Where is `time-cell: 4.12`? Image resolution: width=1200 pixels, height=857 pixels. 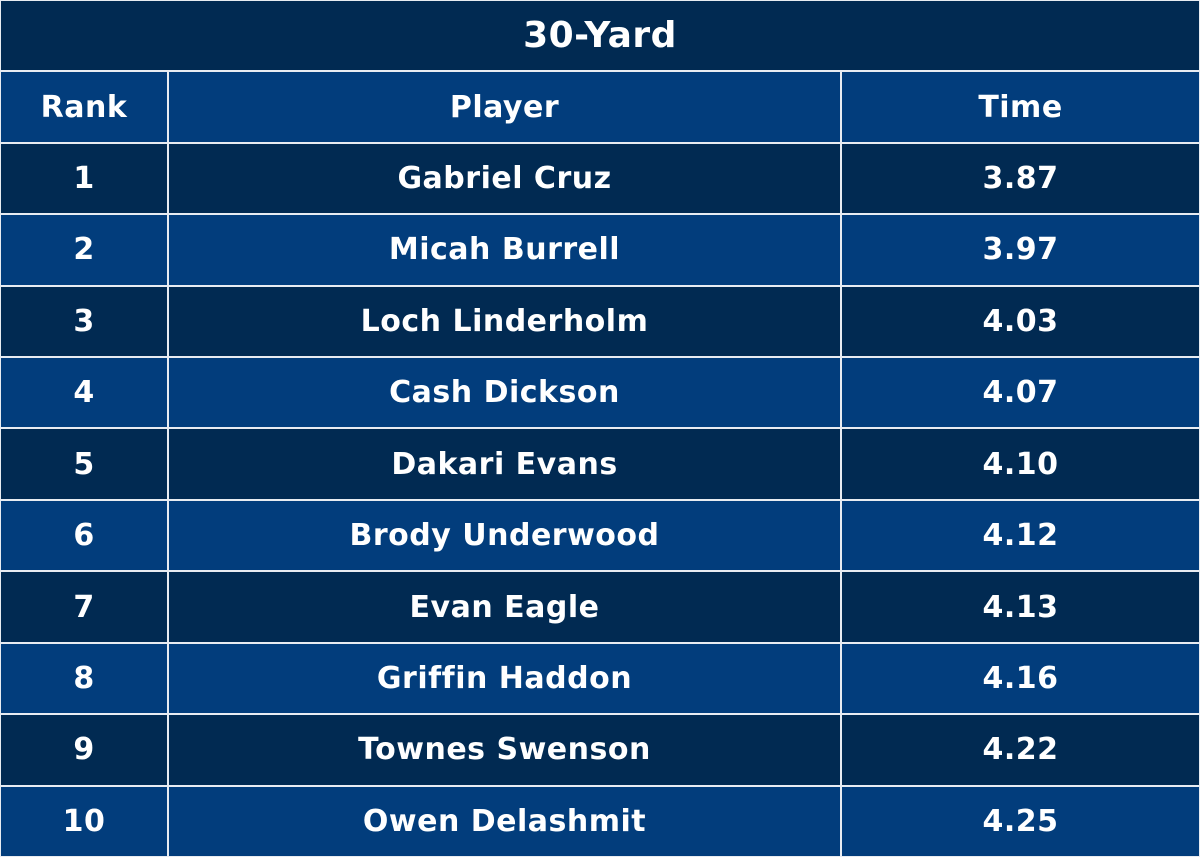 time-cell: 4.12 is located at coordinates (1020, 535).